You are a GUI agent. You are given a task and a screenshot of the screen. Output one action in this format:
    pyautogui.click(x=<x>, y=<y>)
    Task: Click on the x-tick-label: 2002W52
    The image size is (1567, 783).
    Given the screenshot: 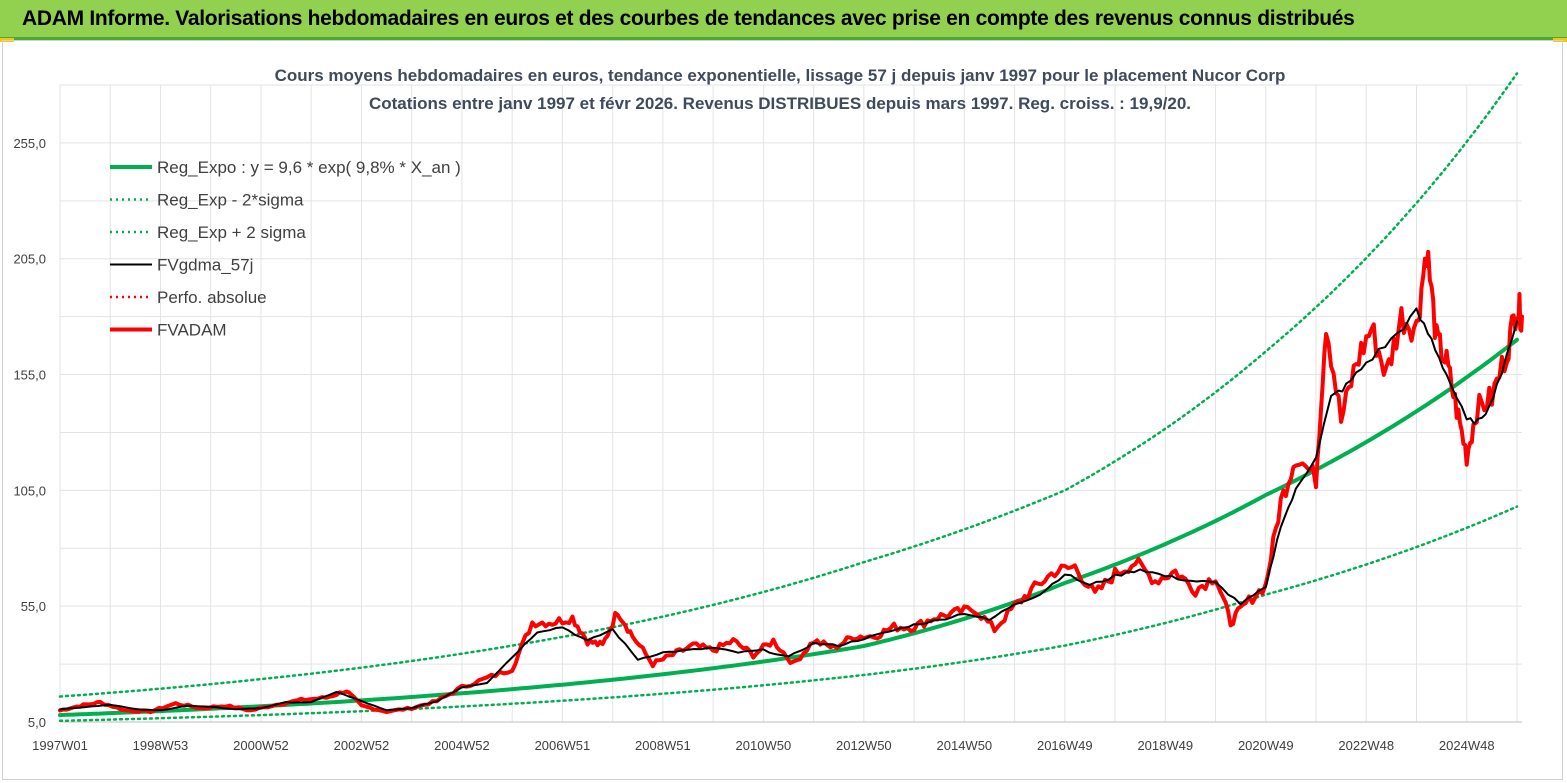 What is the action you would take?
    pyautogui.click(x=362, y=745)
    